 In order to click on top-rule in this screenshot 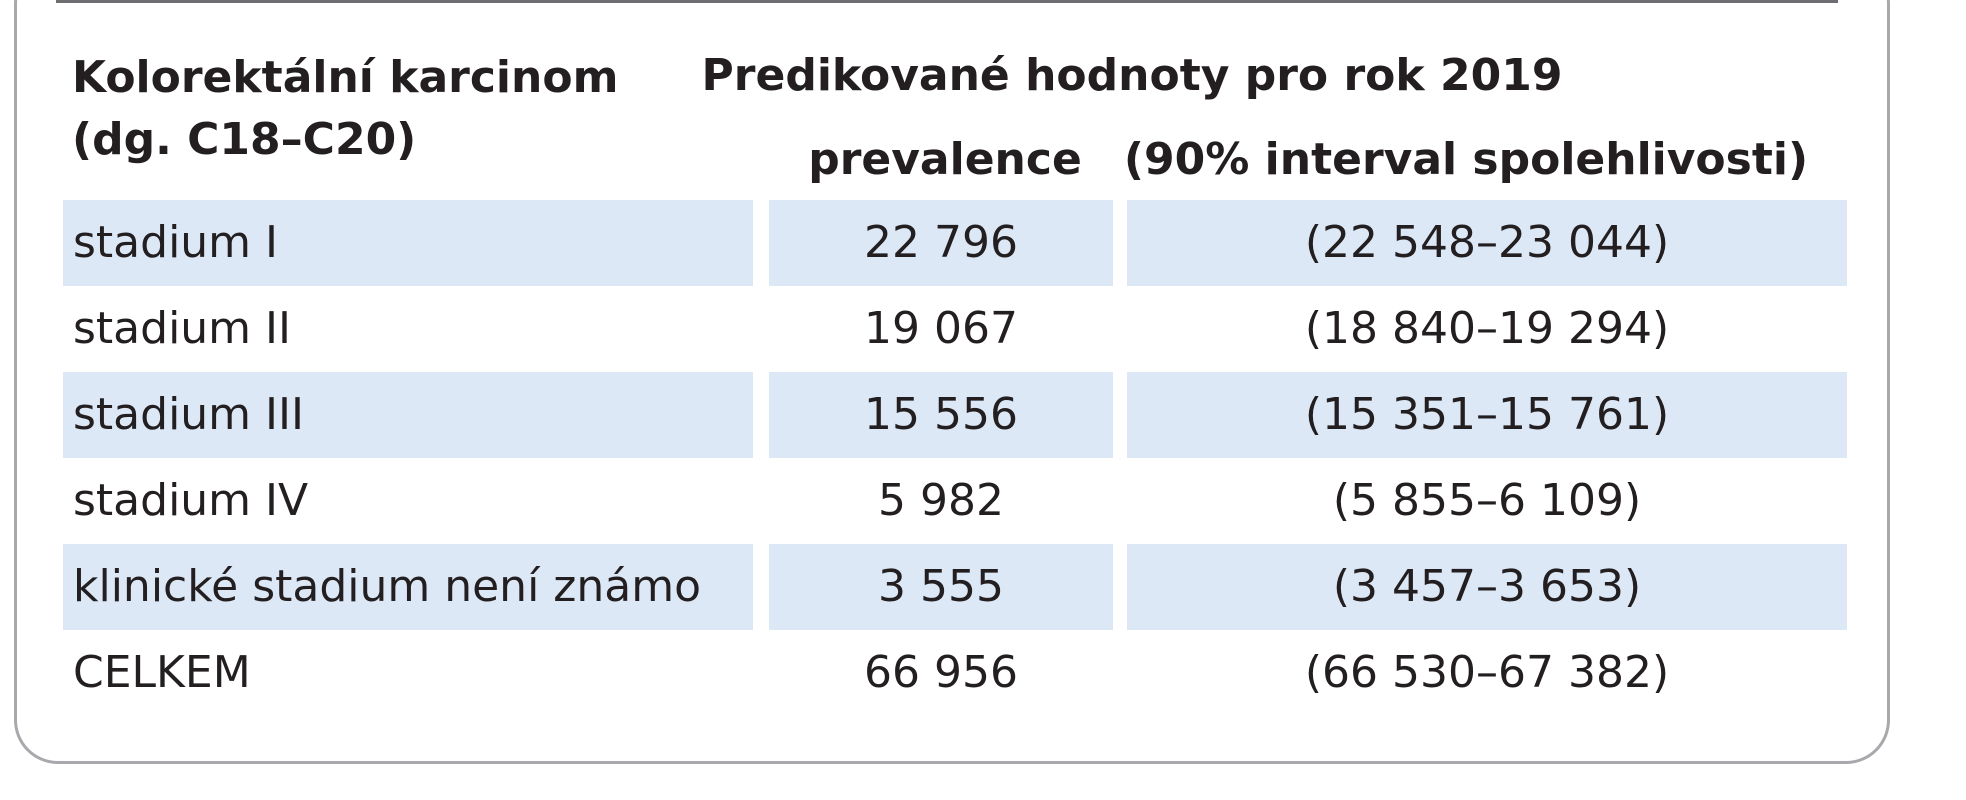, I will do `click(947, 1)`.